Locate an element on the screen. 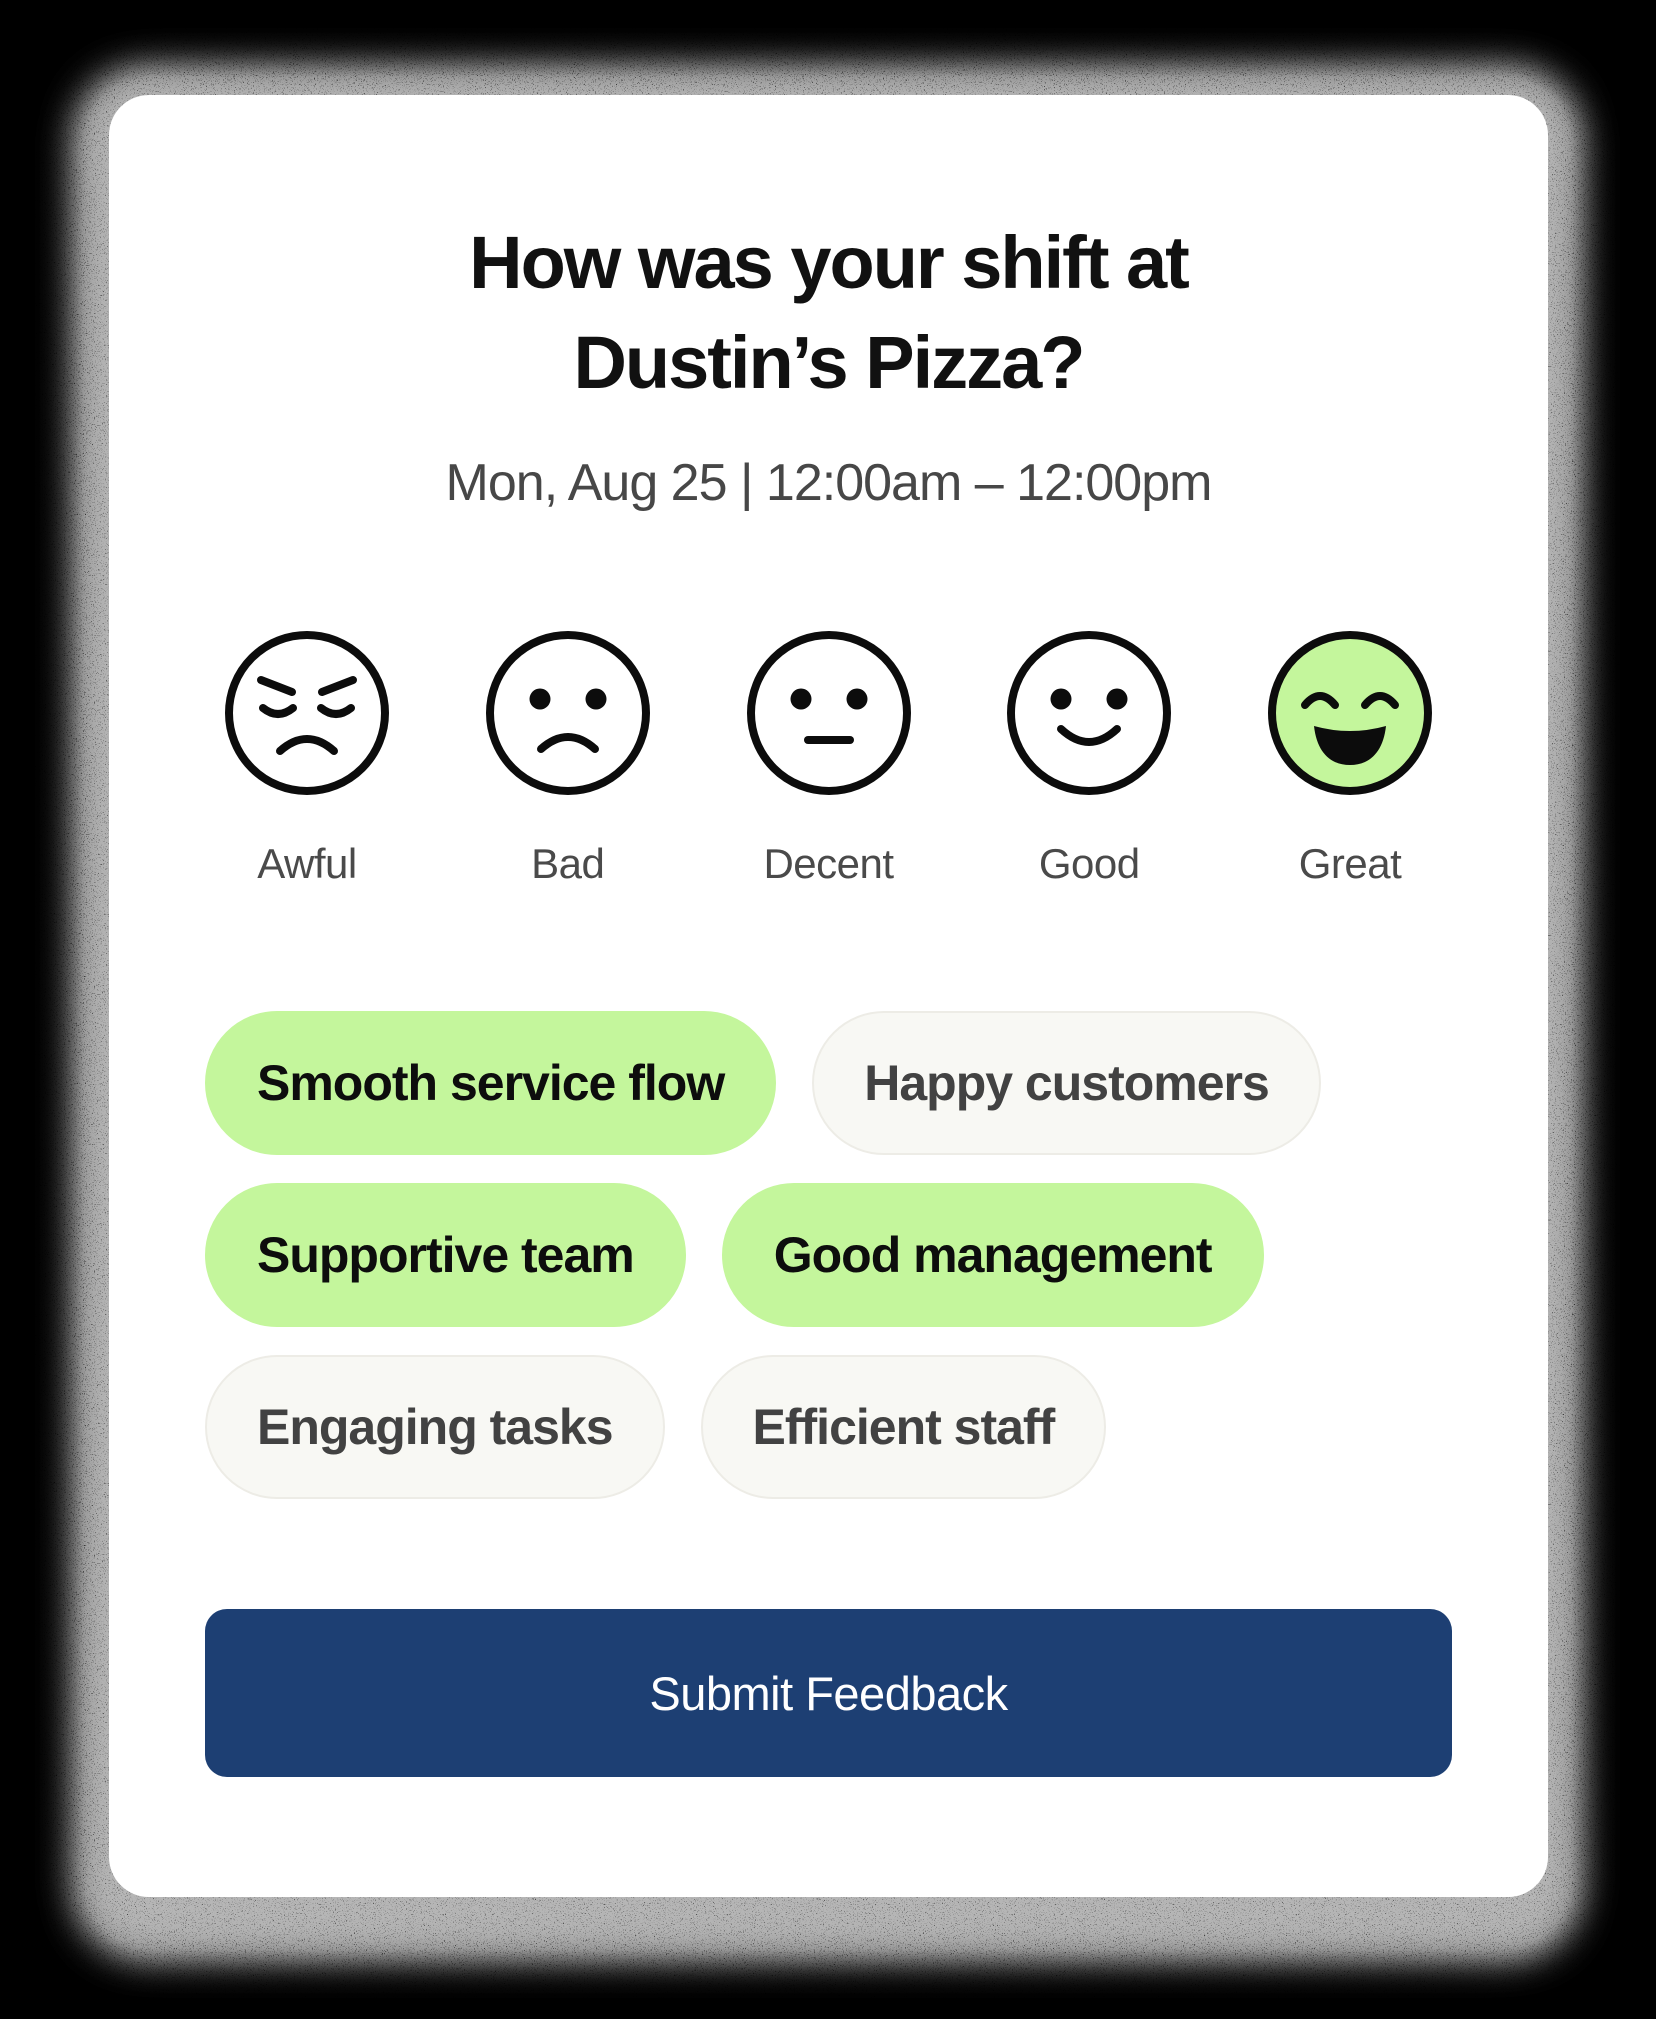 This screenshot has width=1656, height=2019. page-title-line1: How was your shift at is located at coordinates (829, 262).